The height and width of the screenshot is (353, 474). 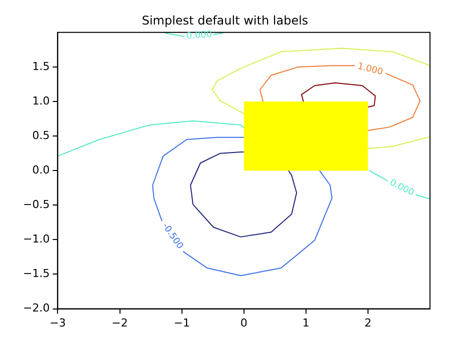 What do you see at coordinates (199, 36) in the screenshot?
I see `annotation: 0.000` at bounding box center [199, 36].